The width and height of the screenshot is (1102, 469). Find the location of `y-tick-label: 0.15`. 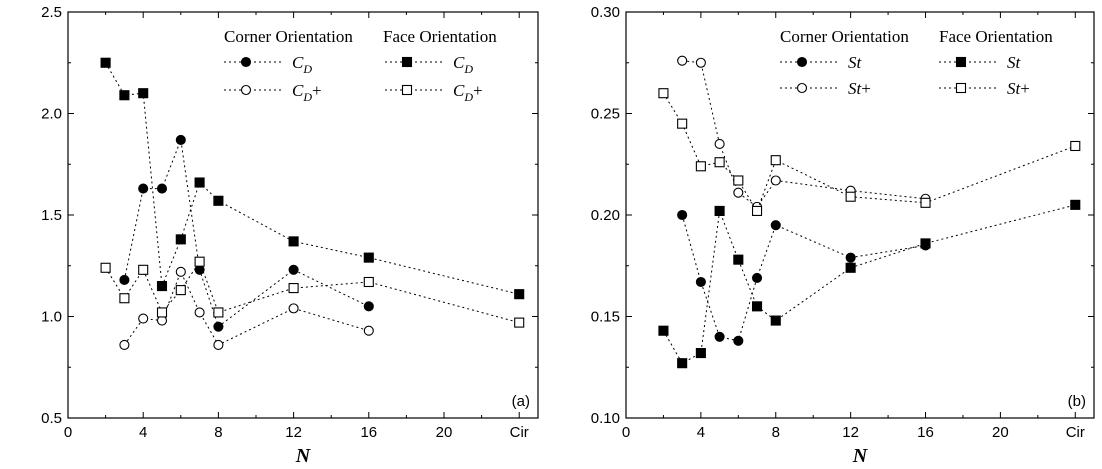

y-tick-label: 0.15 is located at coordinates (605, 317).